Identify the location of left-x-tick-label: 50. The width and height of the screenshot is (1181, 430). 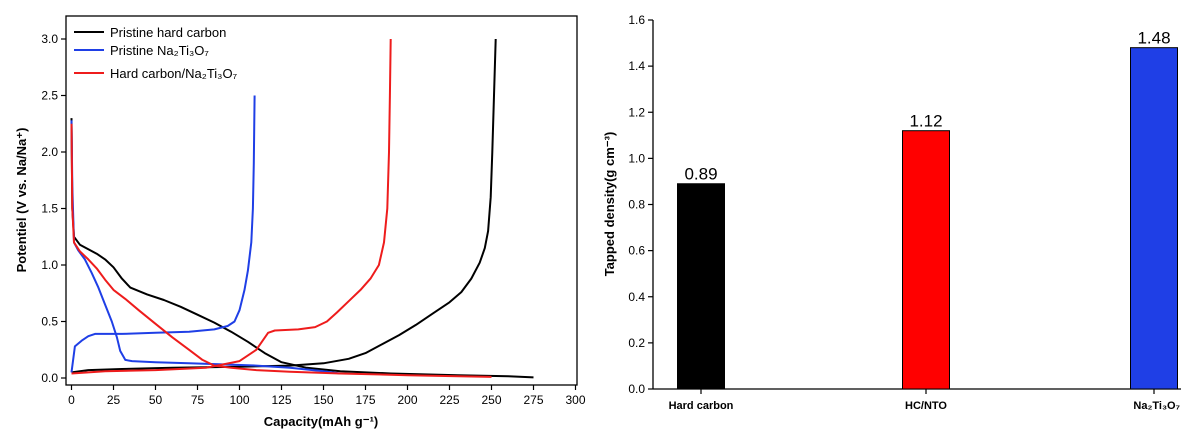
(156, 400).